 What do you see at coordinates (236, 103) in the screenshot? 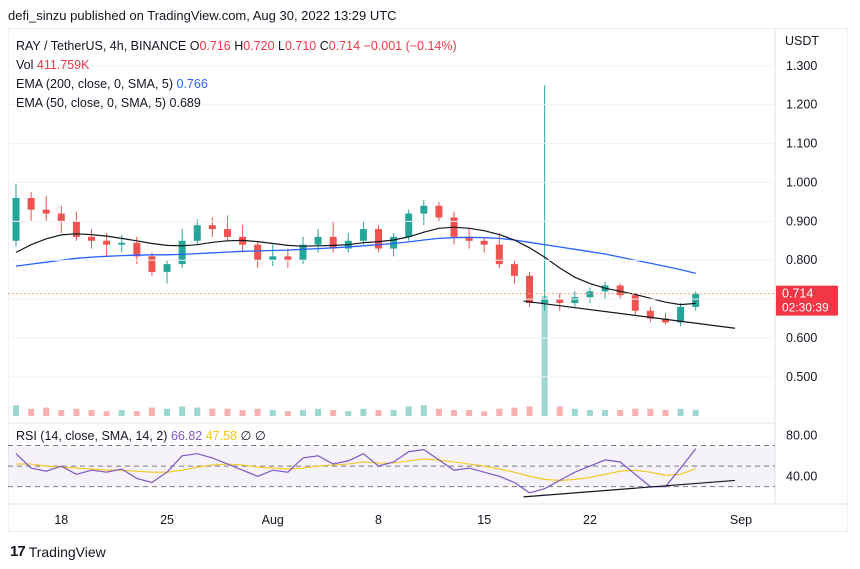
I see `ema50-row: EMA (50, close, 0, SMA, 5) 0.689` at bounding box center [236, 103].